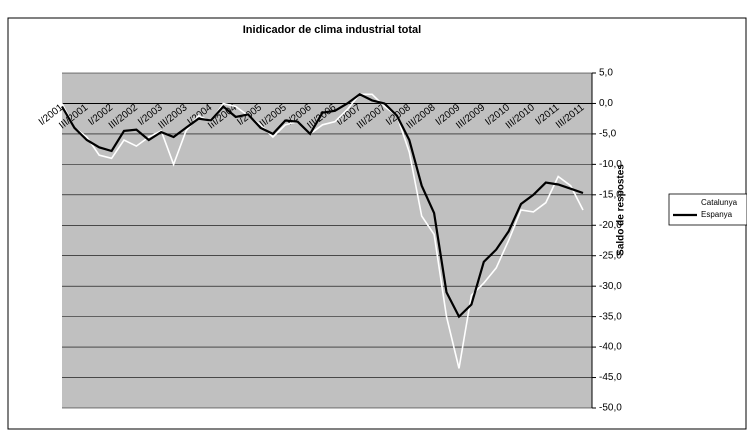 This screenshot has height=430, width=747. Describe the element at coordinates (610, 408) in the screenshot. I see `y-tick-label: -50,0` at that location.